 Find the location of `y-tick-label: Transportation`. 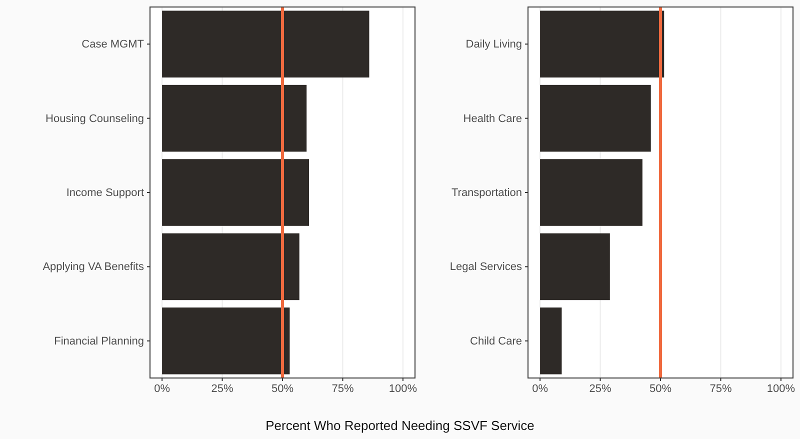

y-tick-label: Transportation is located at coordinates (486, 193).